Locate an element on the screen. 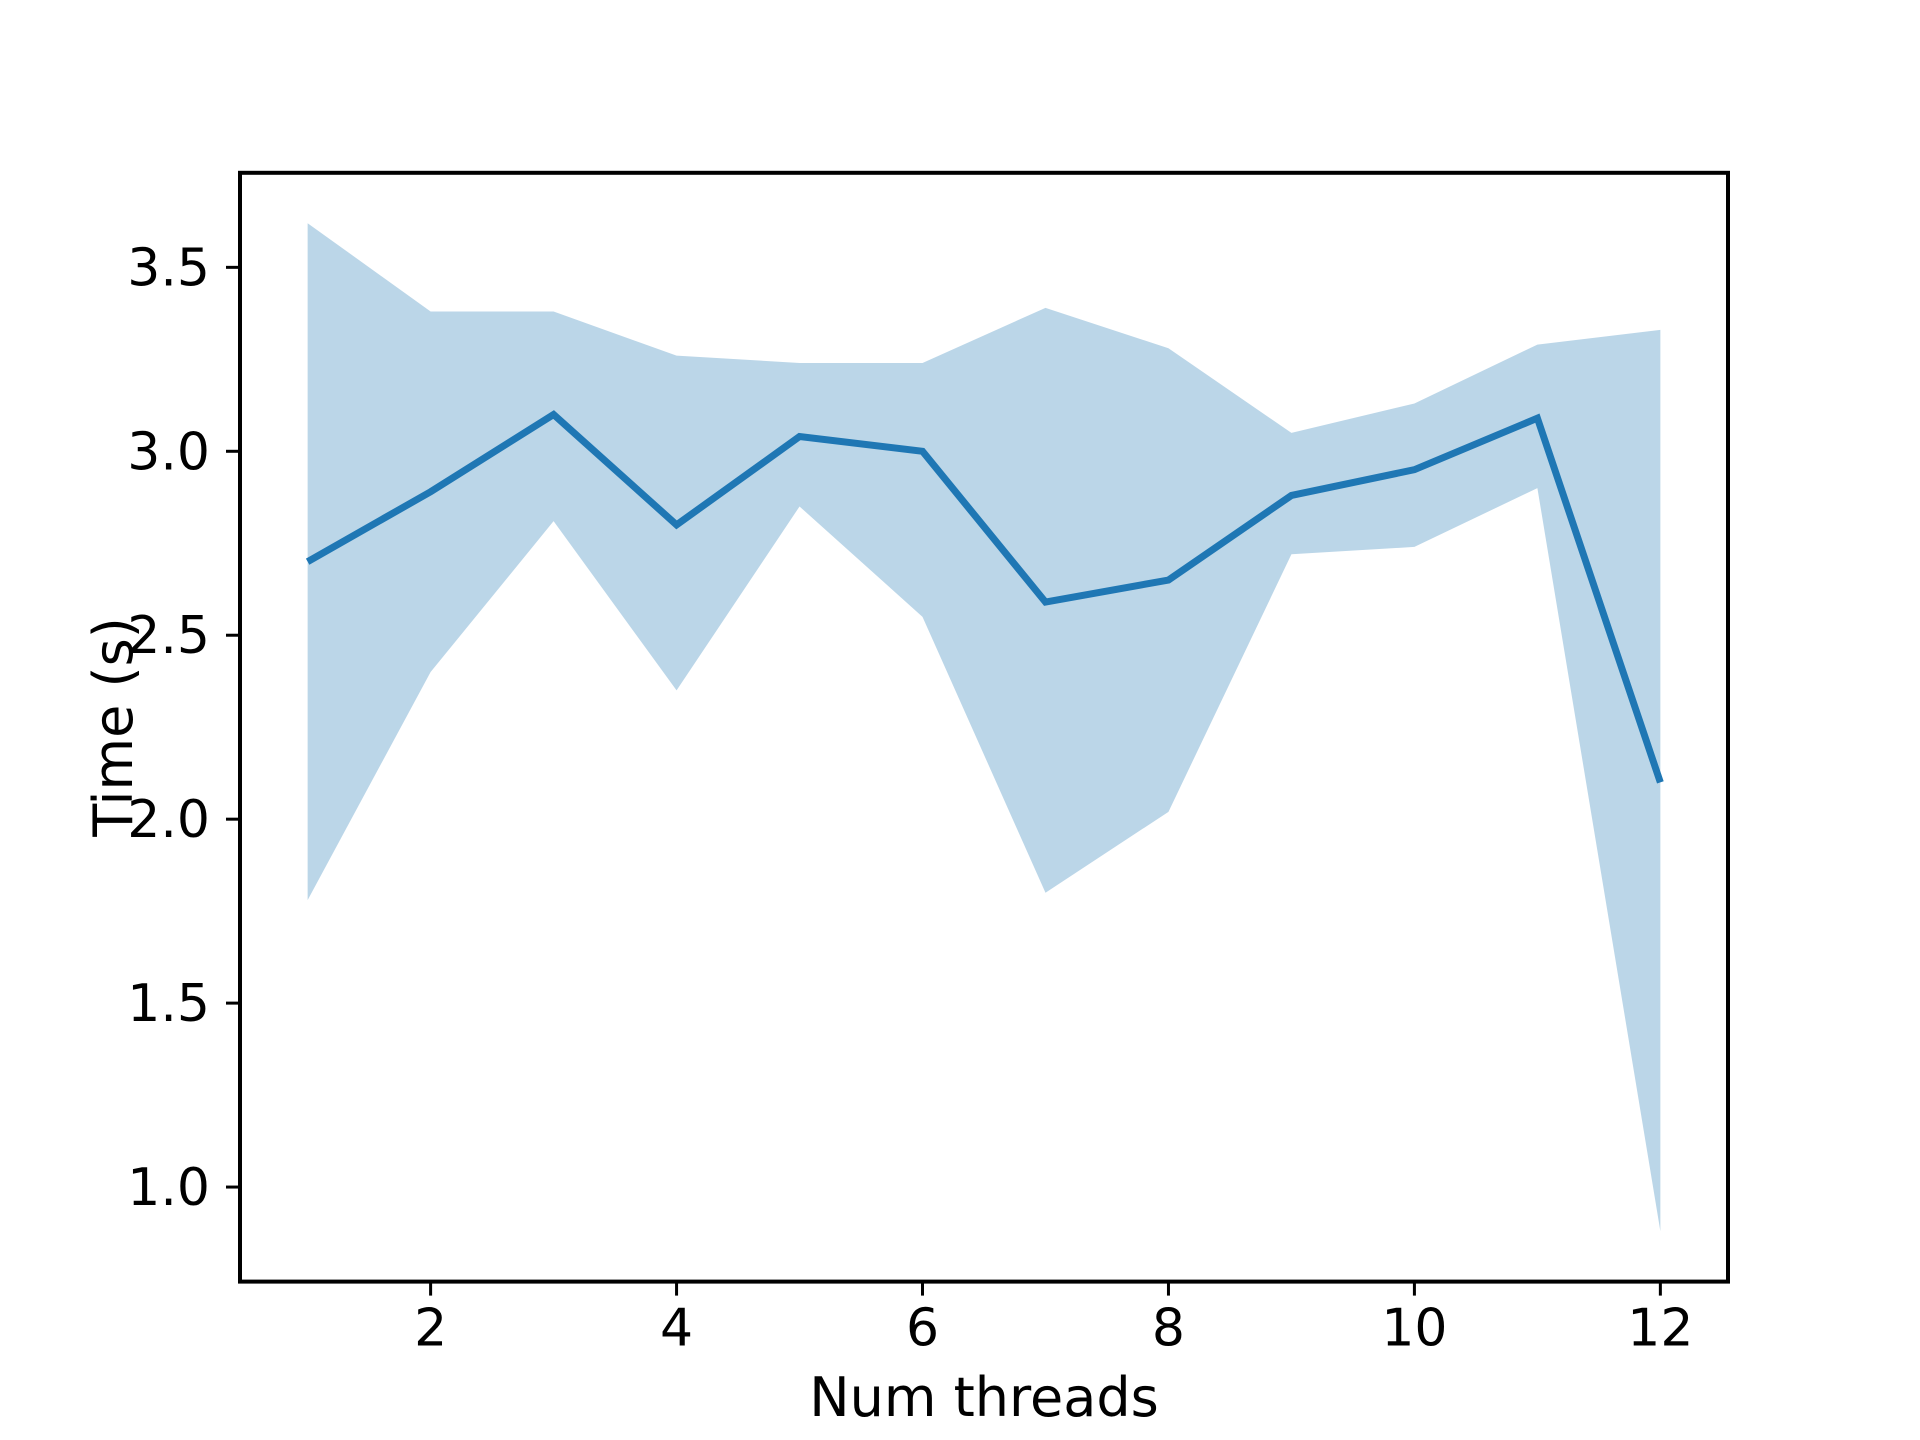 The height and width of the screenshot is (1440, 1920). y-axis-ticks: 1.0 1.5 2.0 2.5 3.0 3.5 is located at coordinates (183, 728).